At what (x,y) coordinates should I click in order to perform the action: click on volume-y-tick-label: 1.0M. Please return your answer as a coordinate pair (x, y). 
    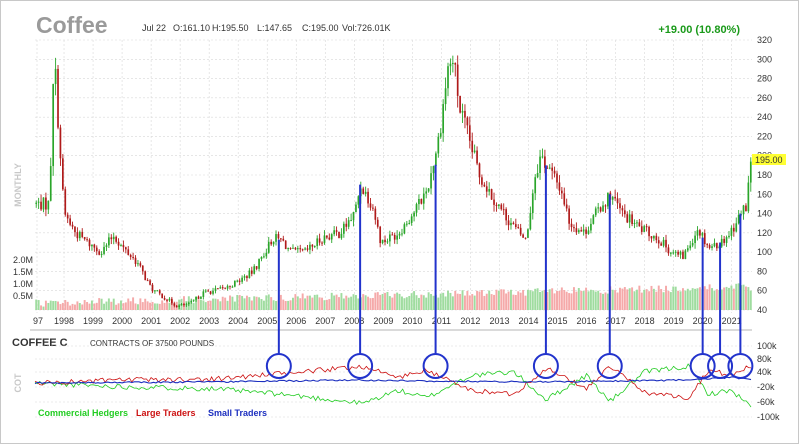
    Looking at the image, I should click on (23, 284).